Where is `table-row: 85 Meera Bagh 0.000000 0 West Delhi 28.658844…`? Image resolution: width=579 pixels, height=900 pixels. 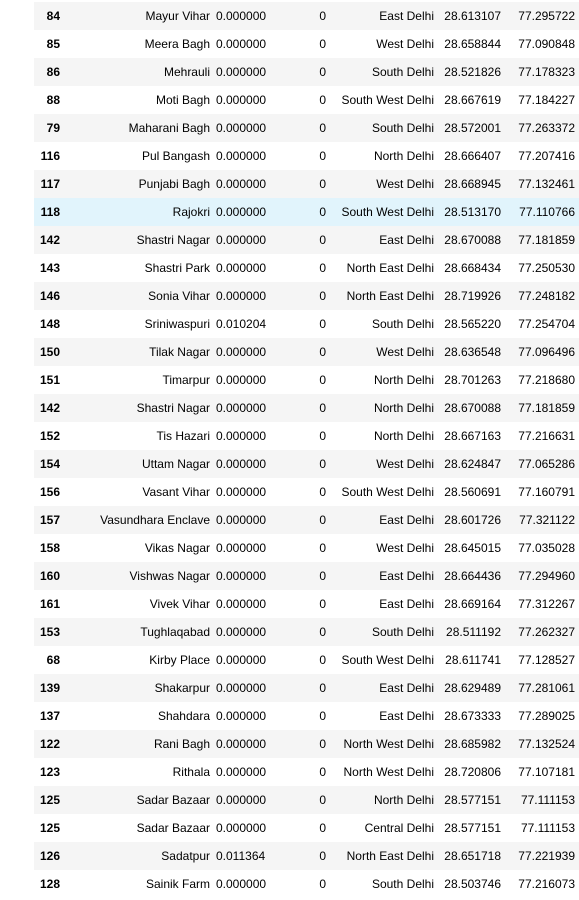
table-row: 85 Meera Bagh 0.000000 0 West Delhi 28.658844… is located at coordinates (306, 44).